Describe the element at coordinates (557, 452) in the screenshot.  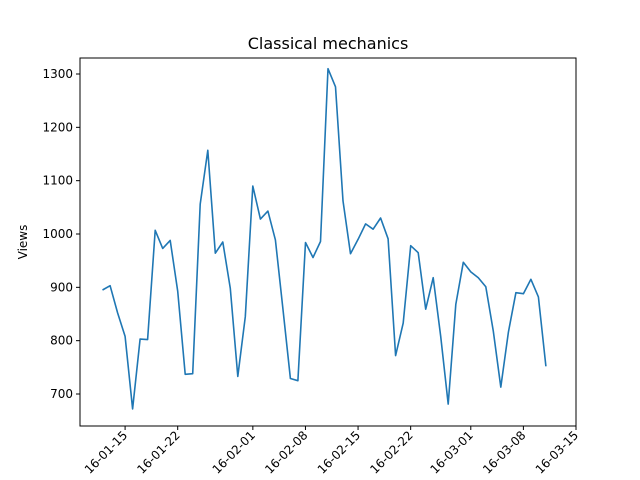
I see `x-tick-label: 16-03-15` at that location.